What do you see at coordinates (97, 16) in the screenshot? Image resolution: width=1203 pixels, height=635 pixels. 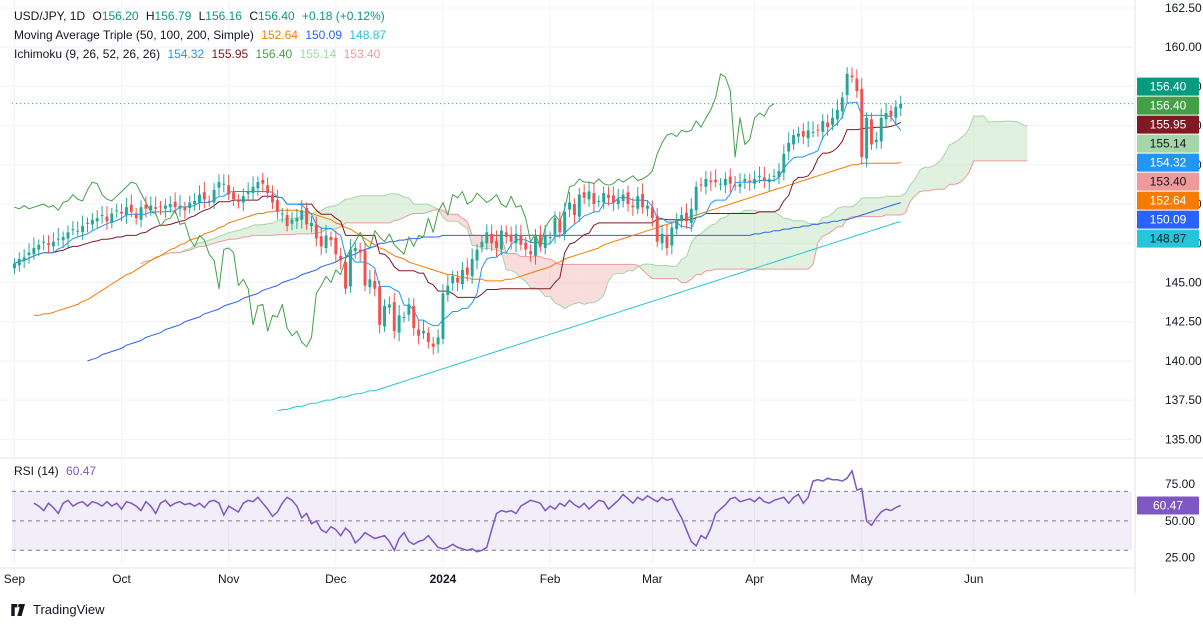 I see `open-label: O` at bounding box center [97, 16].